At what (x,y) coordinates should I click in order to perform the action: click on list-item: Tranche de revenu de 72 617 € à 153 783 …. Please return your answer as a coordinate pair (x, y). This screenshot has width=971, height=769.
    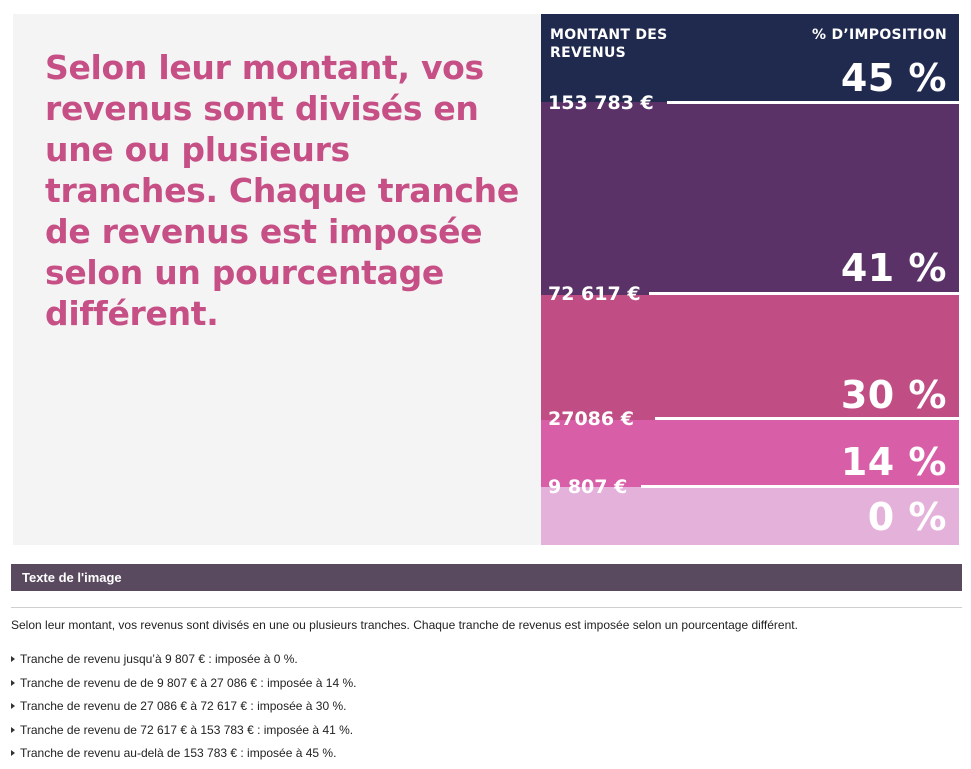
    Looking at the image, I should click on (183, 730).